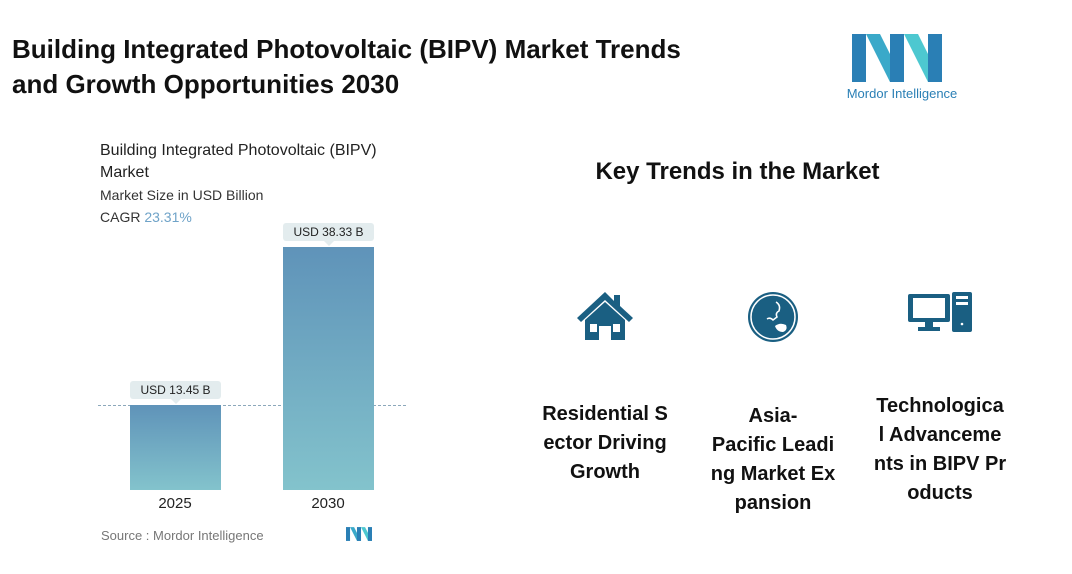 This screenshot has height=574, width=1072. Describe the element at coordinates (773, 460) in the screenshot. I see `trend-label: Asia- Pacific Leadi ng Market Ex pansion` at that location.